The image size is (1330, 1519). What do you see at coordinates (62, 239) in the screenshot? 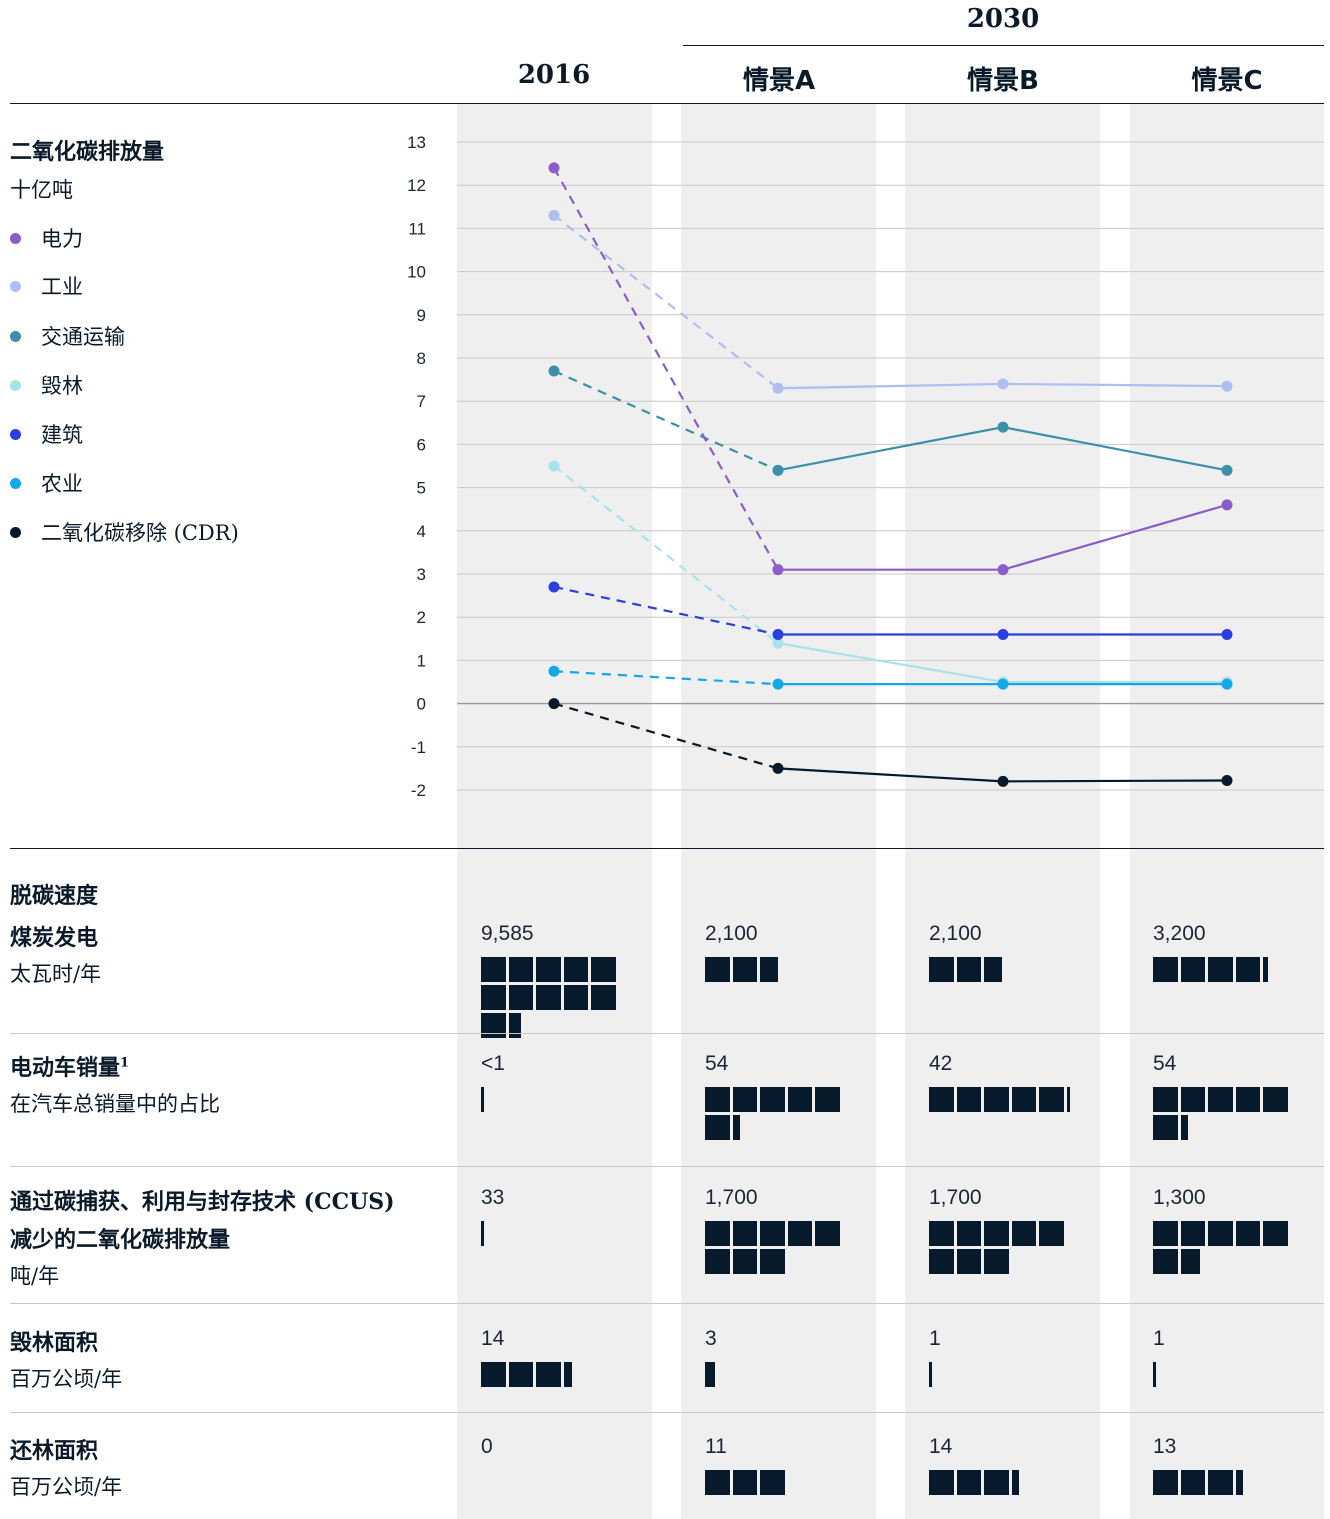
I see `legend-label: 电力` at bounding box center [62, 239].